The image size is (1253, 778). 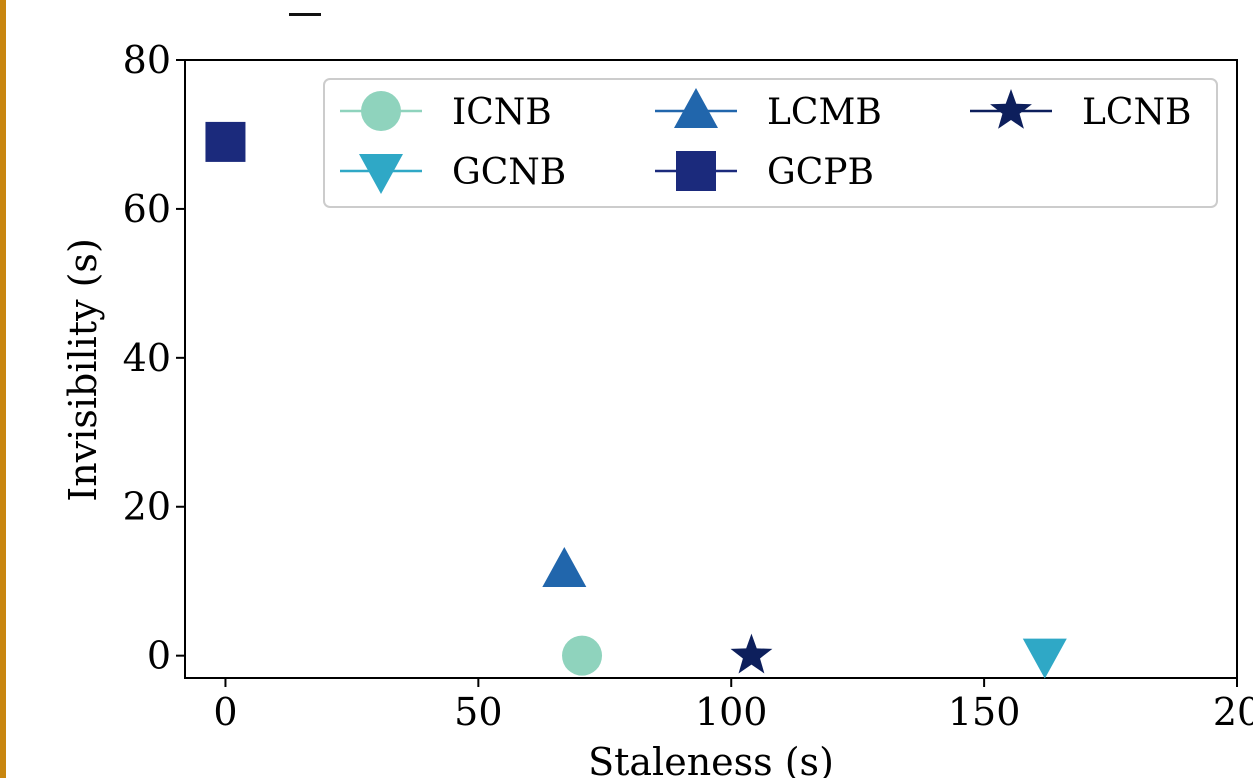 What do you see at coordinates (1136, 112) in the screenshot?
I see `legend-label-lcnb: LCNB` at bounding box center [1136, 112].